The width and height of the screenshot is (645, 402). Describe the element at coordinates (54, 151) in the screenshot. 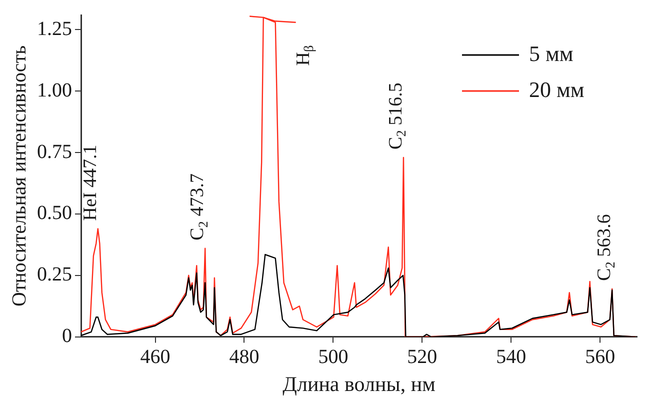

I see `y-tick-label: 0.75` at that location.